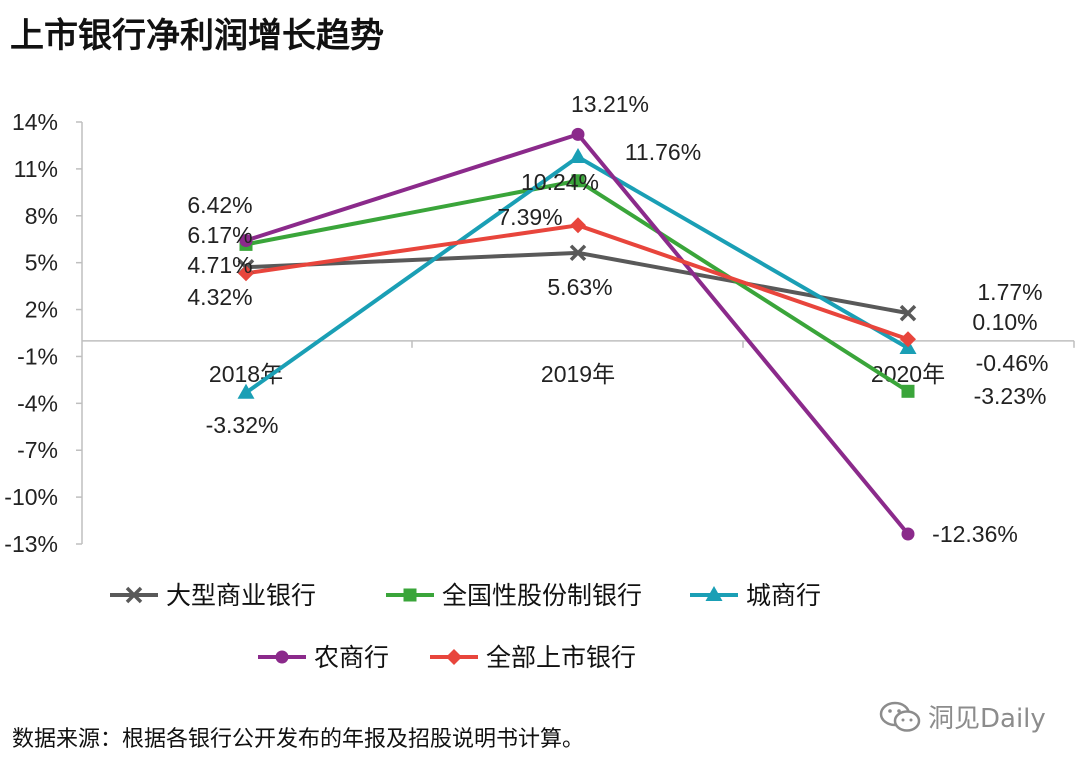 The height and width of the screenshot is (764, 1080). Describe the element at coordinates (197, 36) in the screenshot. I see `chart-title: 上市银行净利润增长趋势` at that location.